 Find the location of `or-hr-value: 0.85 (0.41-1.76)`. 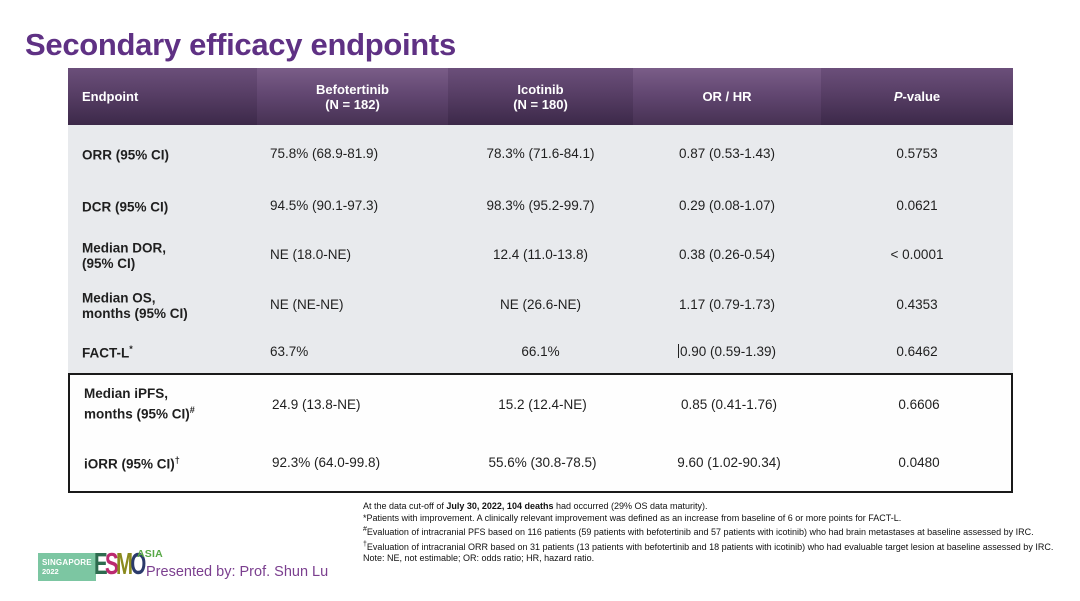

or-hr-value: 0.85 (0.41-1.76) is located at coordinates (729, 404).